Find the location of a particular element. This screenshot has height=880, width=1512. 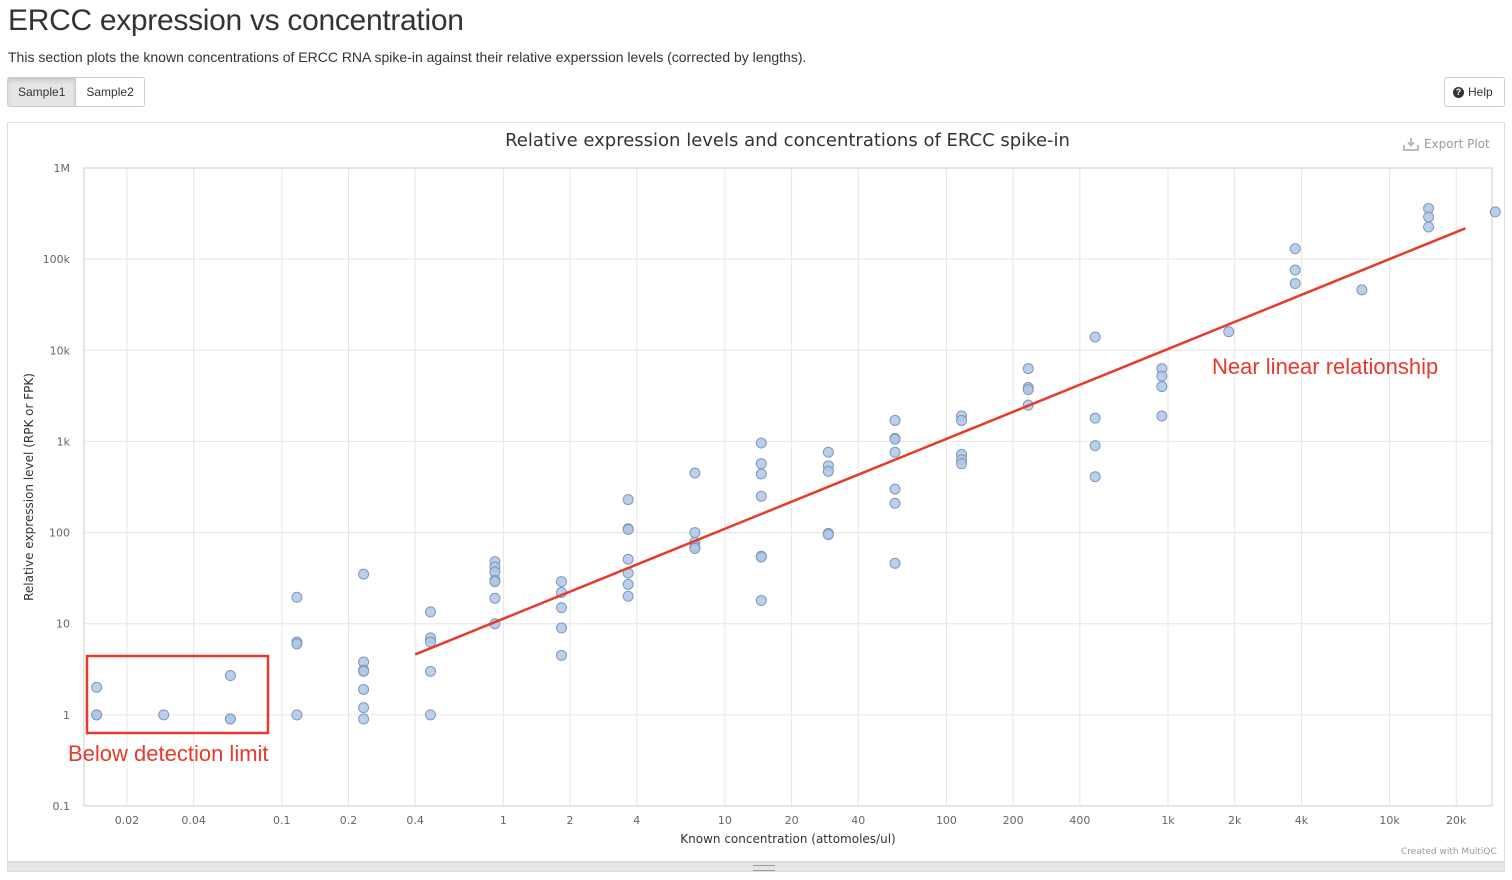

y-axis-ticks: 0.1 1 10 100 1k 10k 100k 1M is located at coordinates (57, 487).